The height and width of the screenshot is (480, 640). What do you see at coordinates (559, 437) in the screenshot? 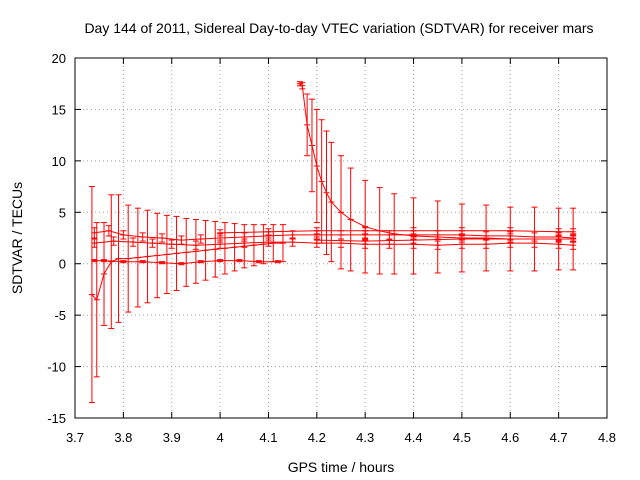
I see `x-tick-label: 4.7` at bounding box center [559, 437].